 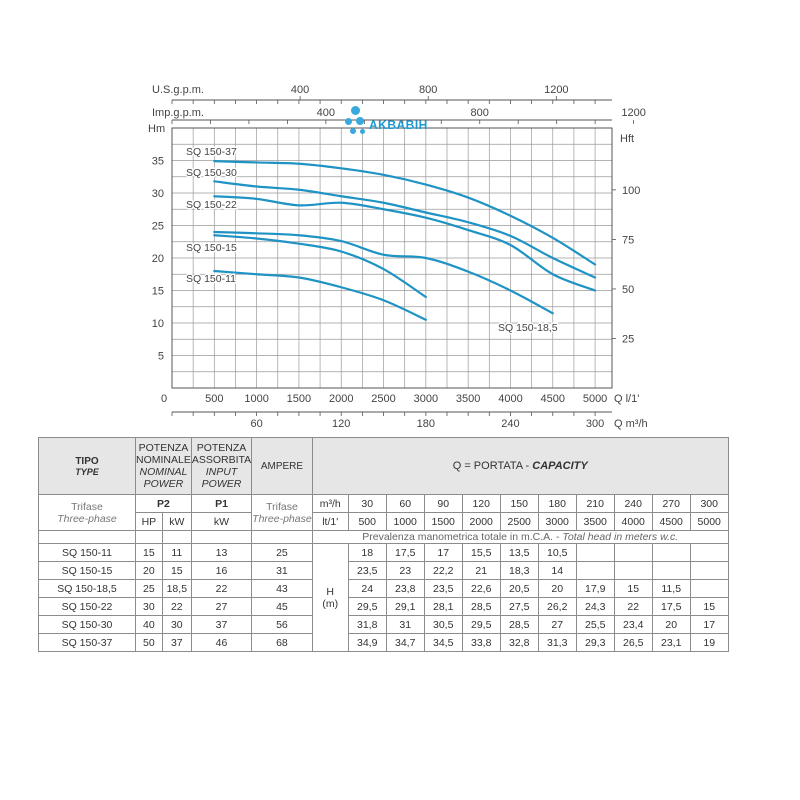 I want to click on y-tick-label: 20, so click(x=158, y=259).